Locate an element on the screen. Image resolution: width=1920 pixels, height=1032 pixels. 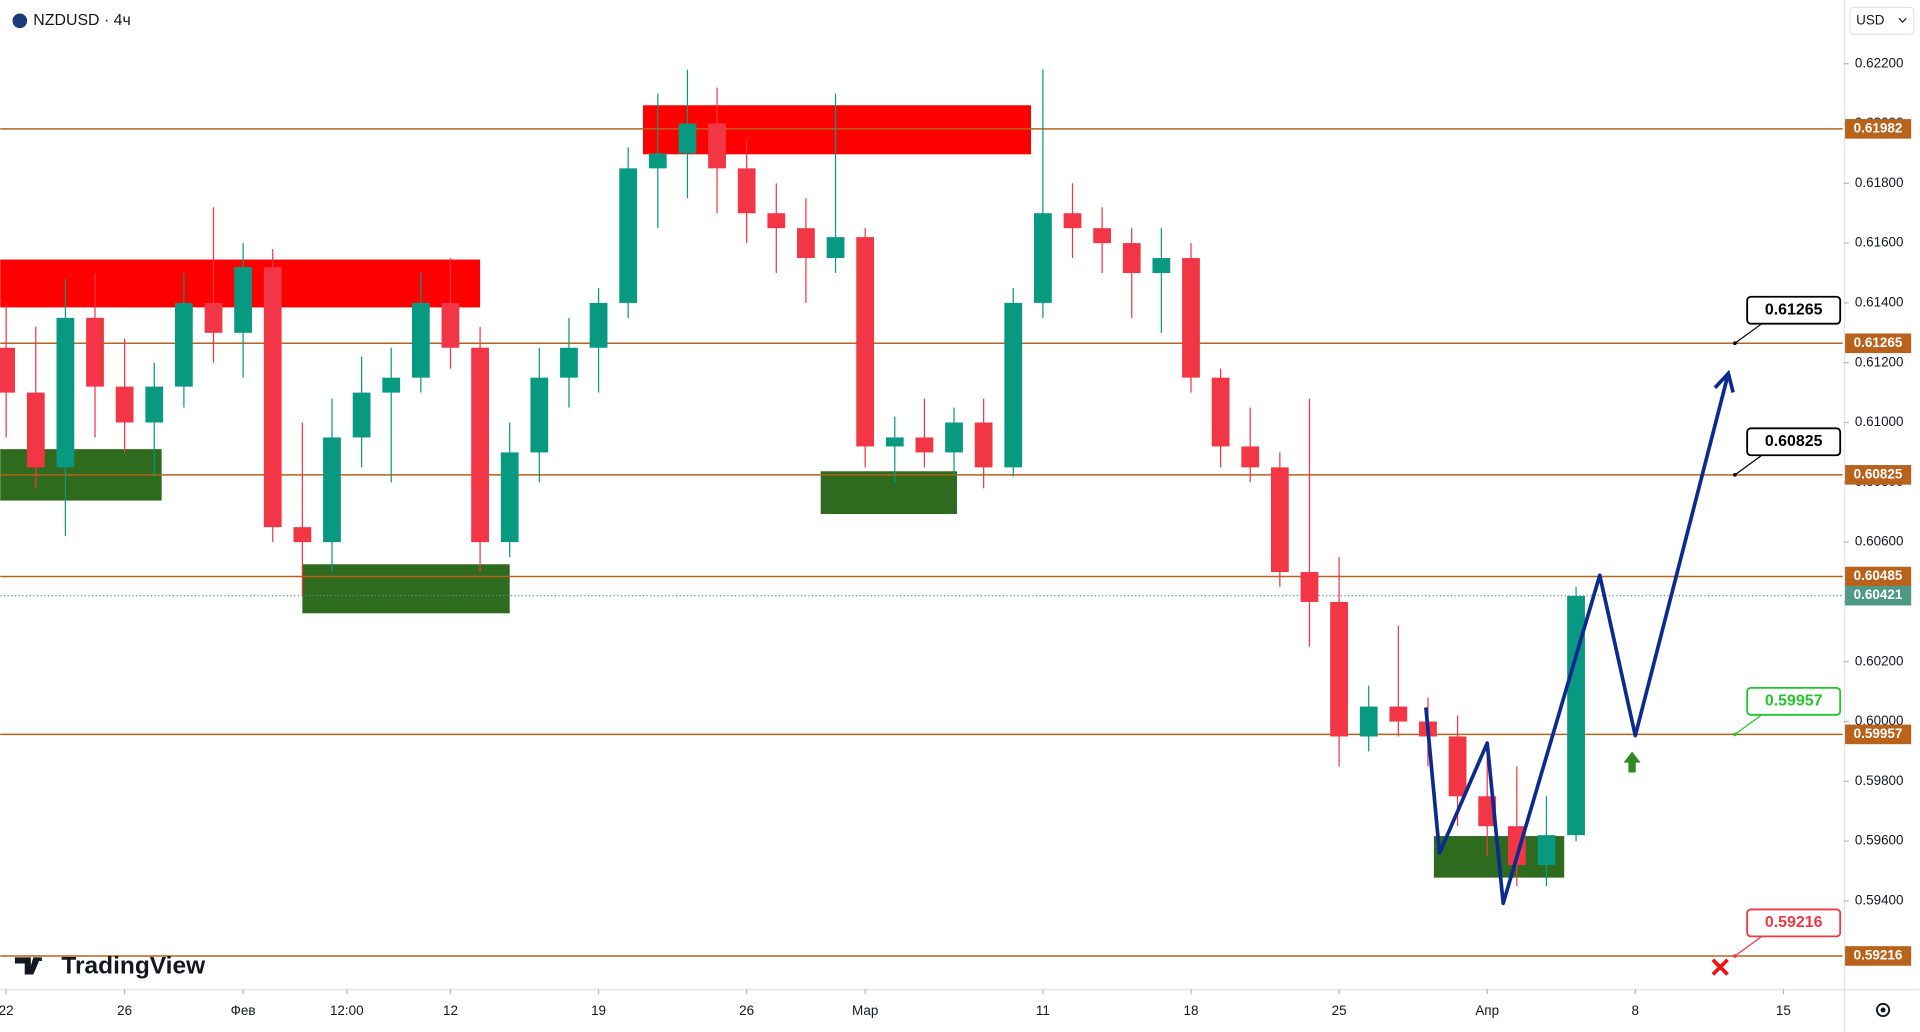
y-tick-label: 0.60000 is located at coordinates (1879, 720).